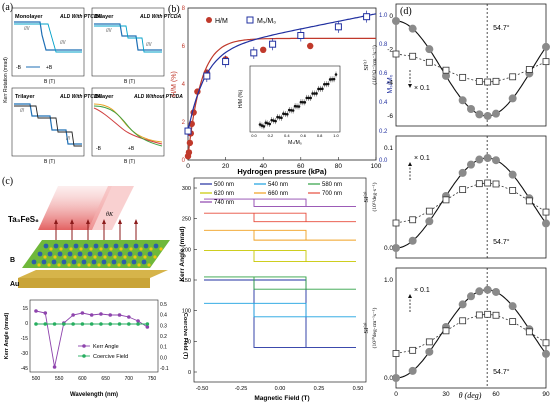 Image resolution: width=550 pixels, height=402 pixels. I want to click on hysteresis-xlabel: Magnetic Field (T), so click(281, 398).